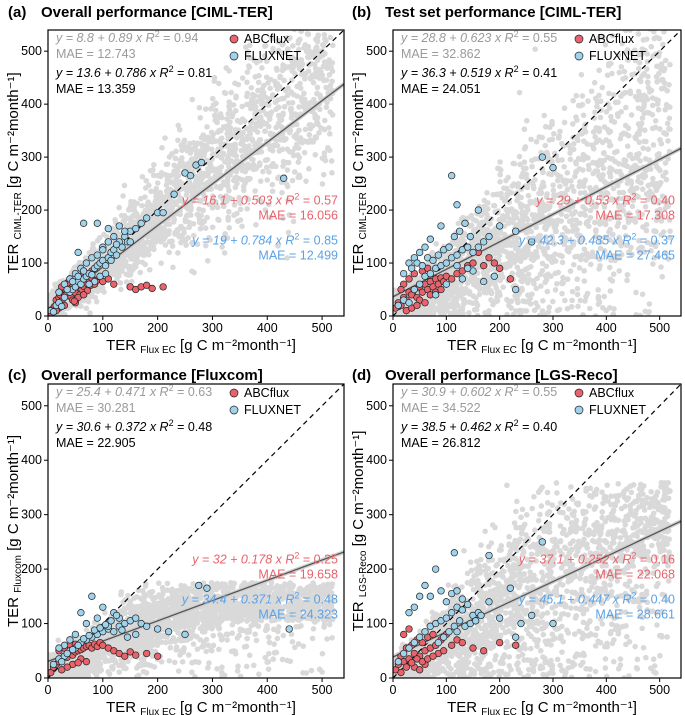  What do you see at coordinates (259, 199) in the screenshot?
I see `stats-abcflux-eq: y = 16.1 + 0.503 x R2 = 0.57` at bounding box center [259, 199].